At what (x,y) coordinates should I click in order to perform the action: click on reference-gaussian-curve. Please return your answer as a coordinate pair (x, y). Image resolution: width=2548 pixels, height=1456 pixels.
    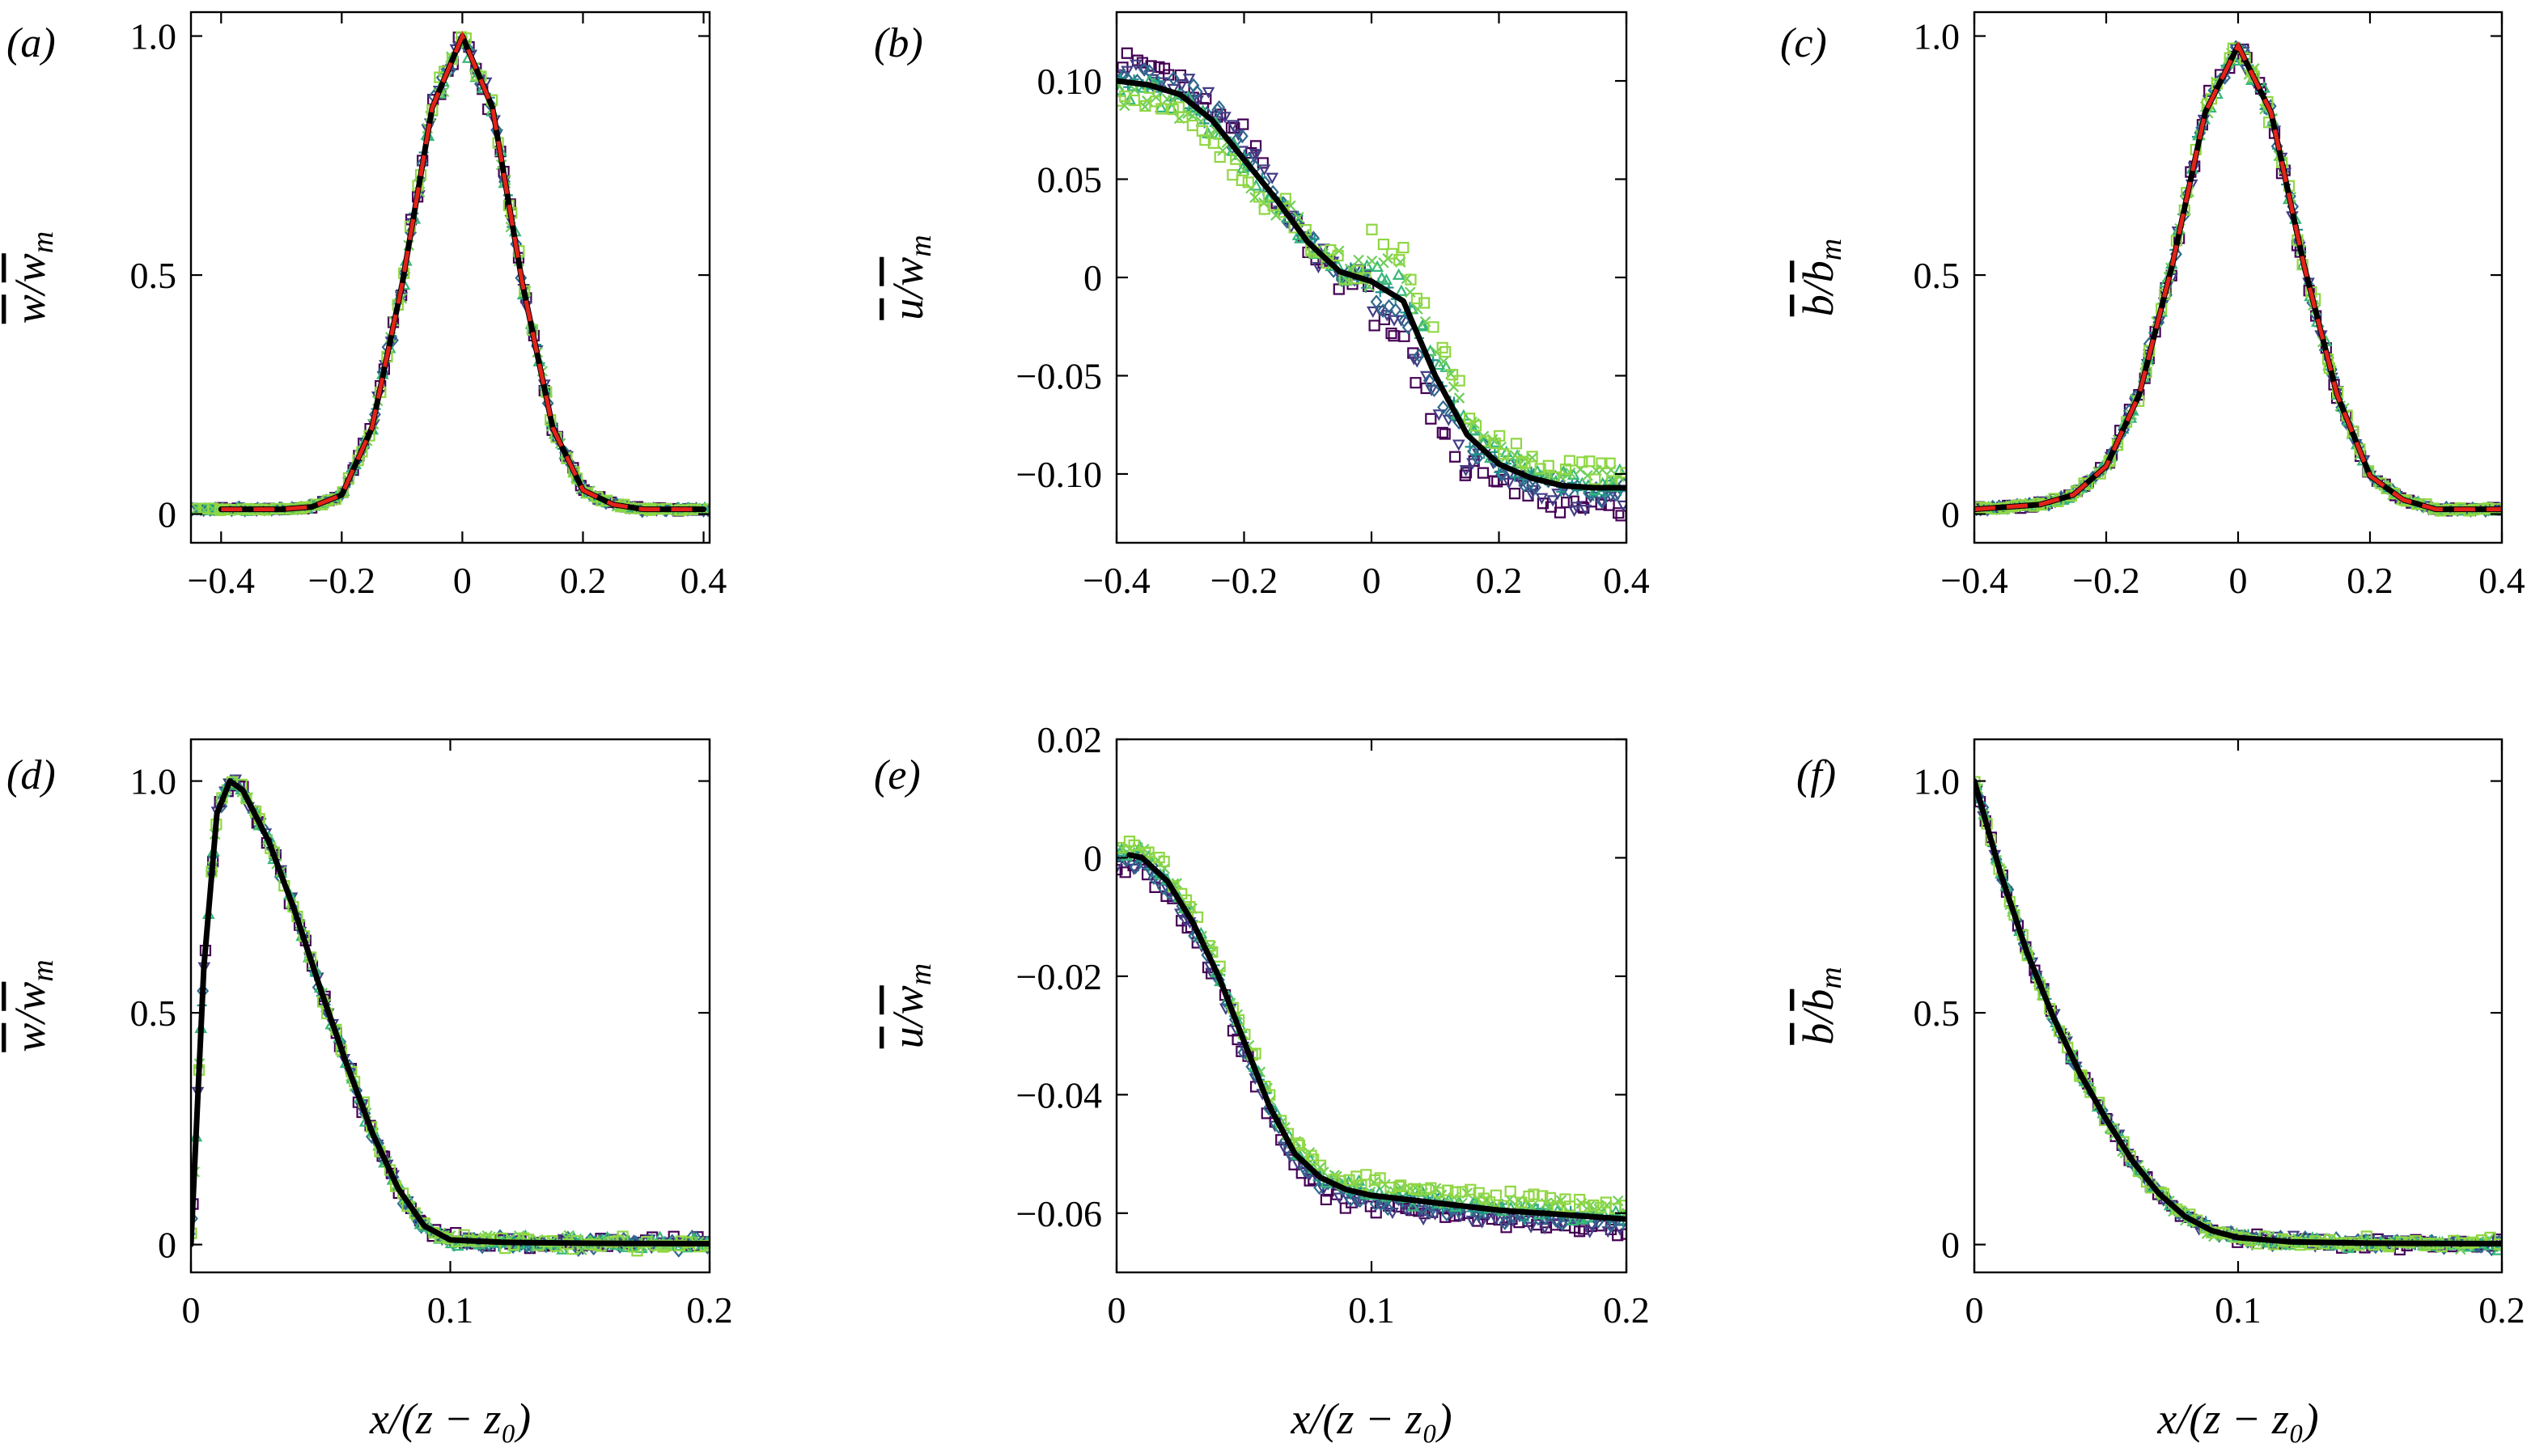
    Looking at the image, I should click on (462, 272).